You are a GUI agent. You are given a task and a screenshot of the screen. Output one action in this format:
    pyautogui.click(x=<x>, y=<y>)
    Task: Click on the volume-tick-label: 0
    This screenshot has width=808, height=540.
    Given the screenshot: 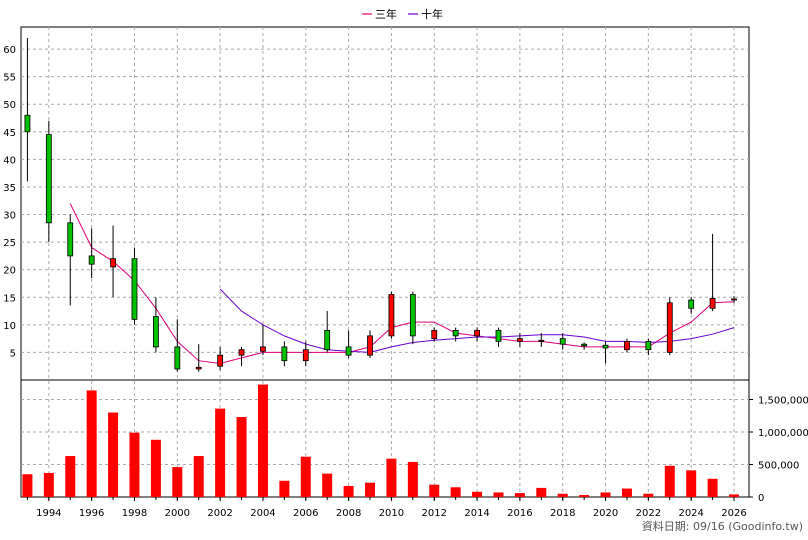 What is the action you would take?
    pyautogui.click(x=761, y=498)
    